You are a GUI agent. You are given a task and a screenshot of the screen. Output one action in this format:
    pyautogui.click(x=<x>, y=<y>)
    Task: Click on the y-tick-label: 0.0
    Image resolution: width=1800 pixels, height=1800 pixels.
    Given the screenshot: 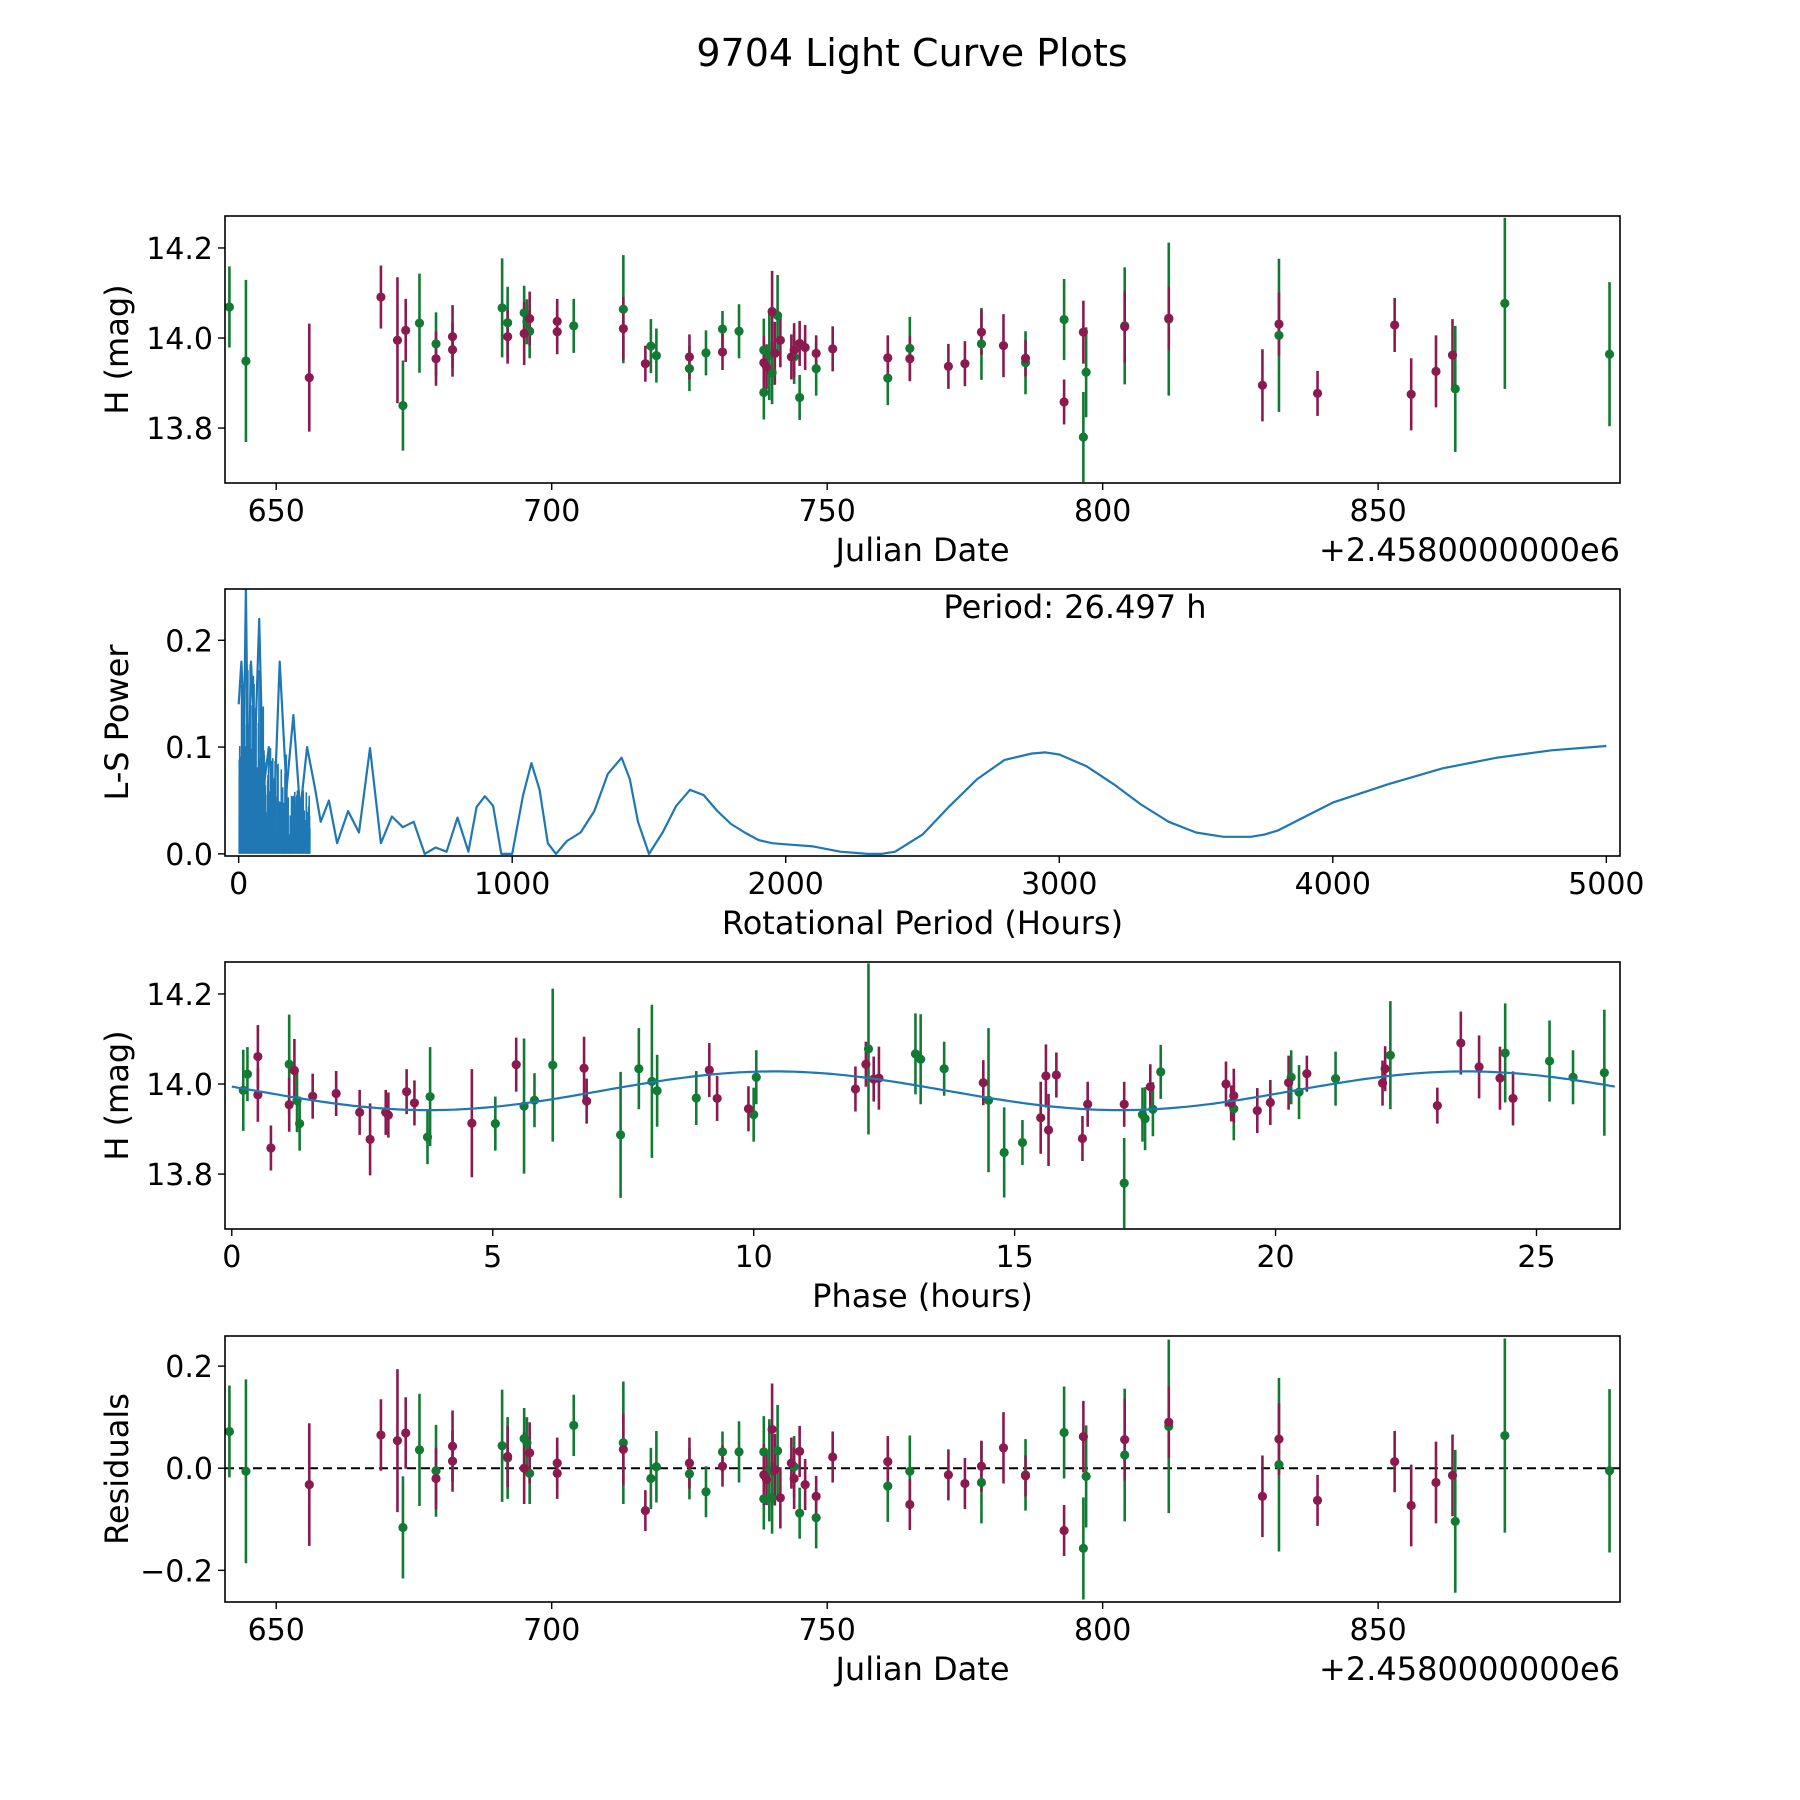 What is the action you would take?
    pyautogui.click(x=189, y=1469)
    